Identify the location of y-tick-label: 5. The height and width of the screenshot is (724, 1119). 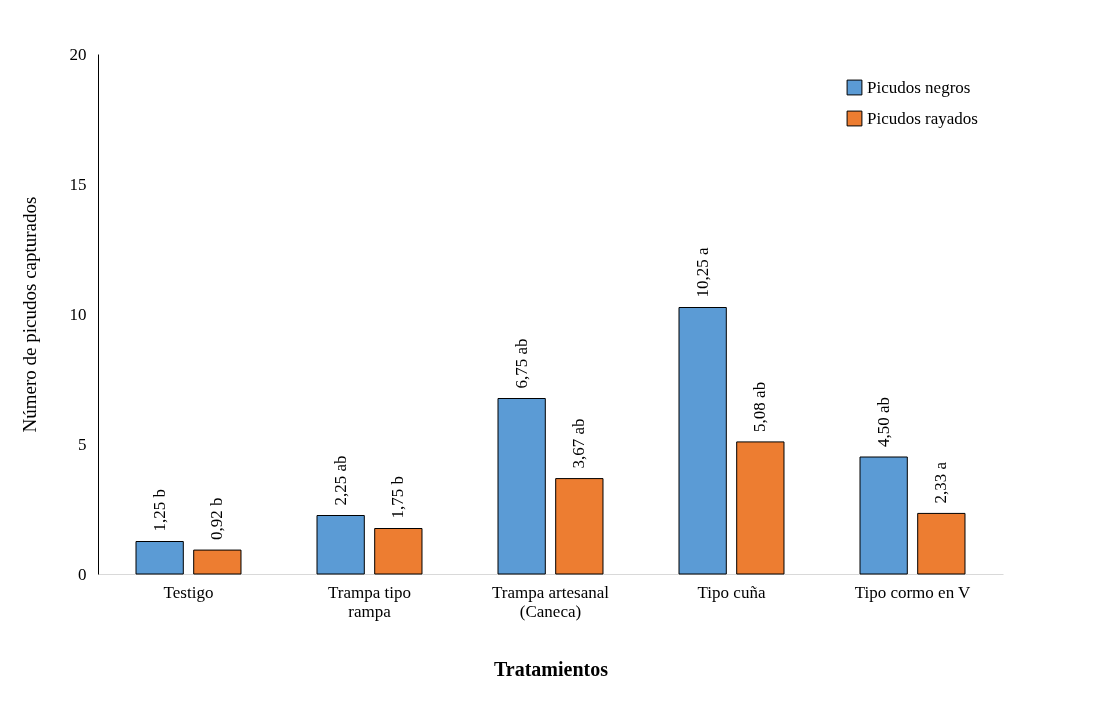
(82, 444).